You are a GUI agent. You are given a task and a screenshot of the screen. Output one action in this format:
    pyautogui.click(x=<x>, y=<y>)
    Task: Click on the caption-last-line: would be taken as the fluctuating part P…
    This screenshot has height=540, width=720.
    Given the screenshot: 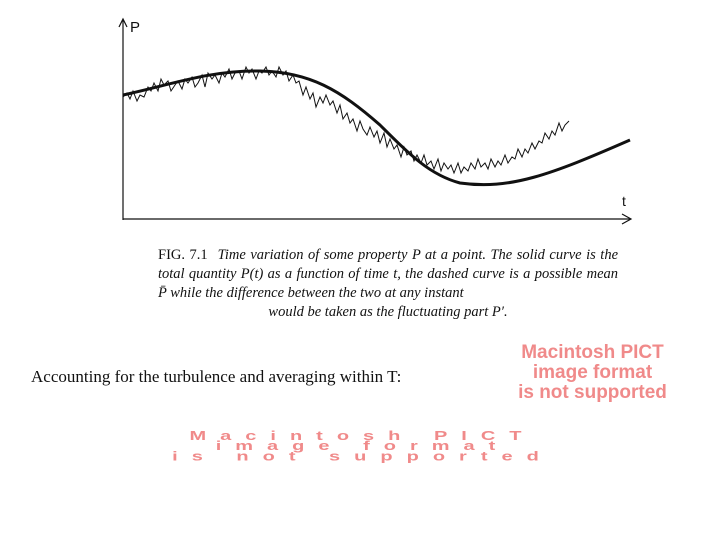 What is the action you would take?
    pyautogui.click(x=388, y=312)
    